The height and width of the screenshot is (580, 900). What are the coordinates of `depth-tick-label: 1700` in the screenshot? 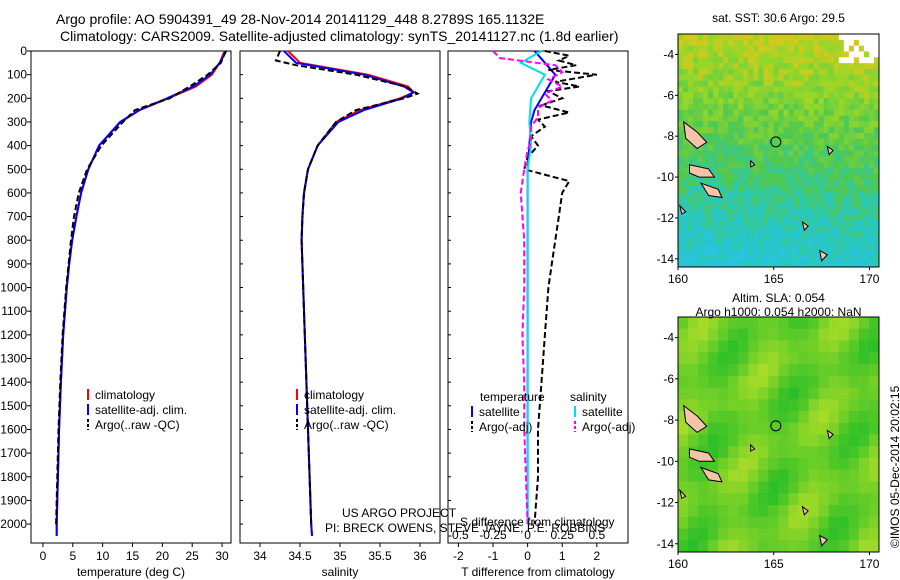 It's located at (13, 453).